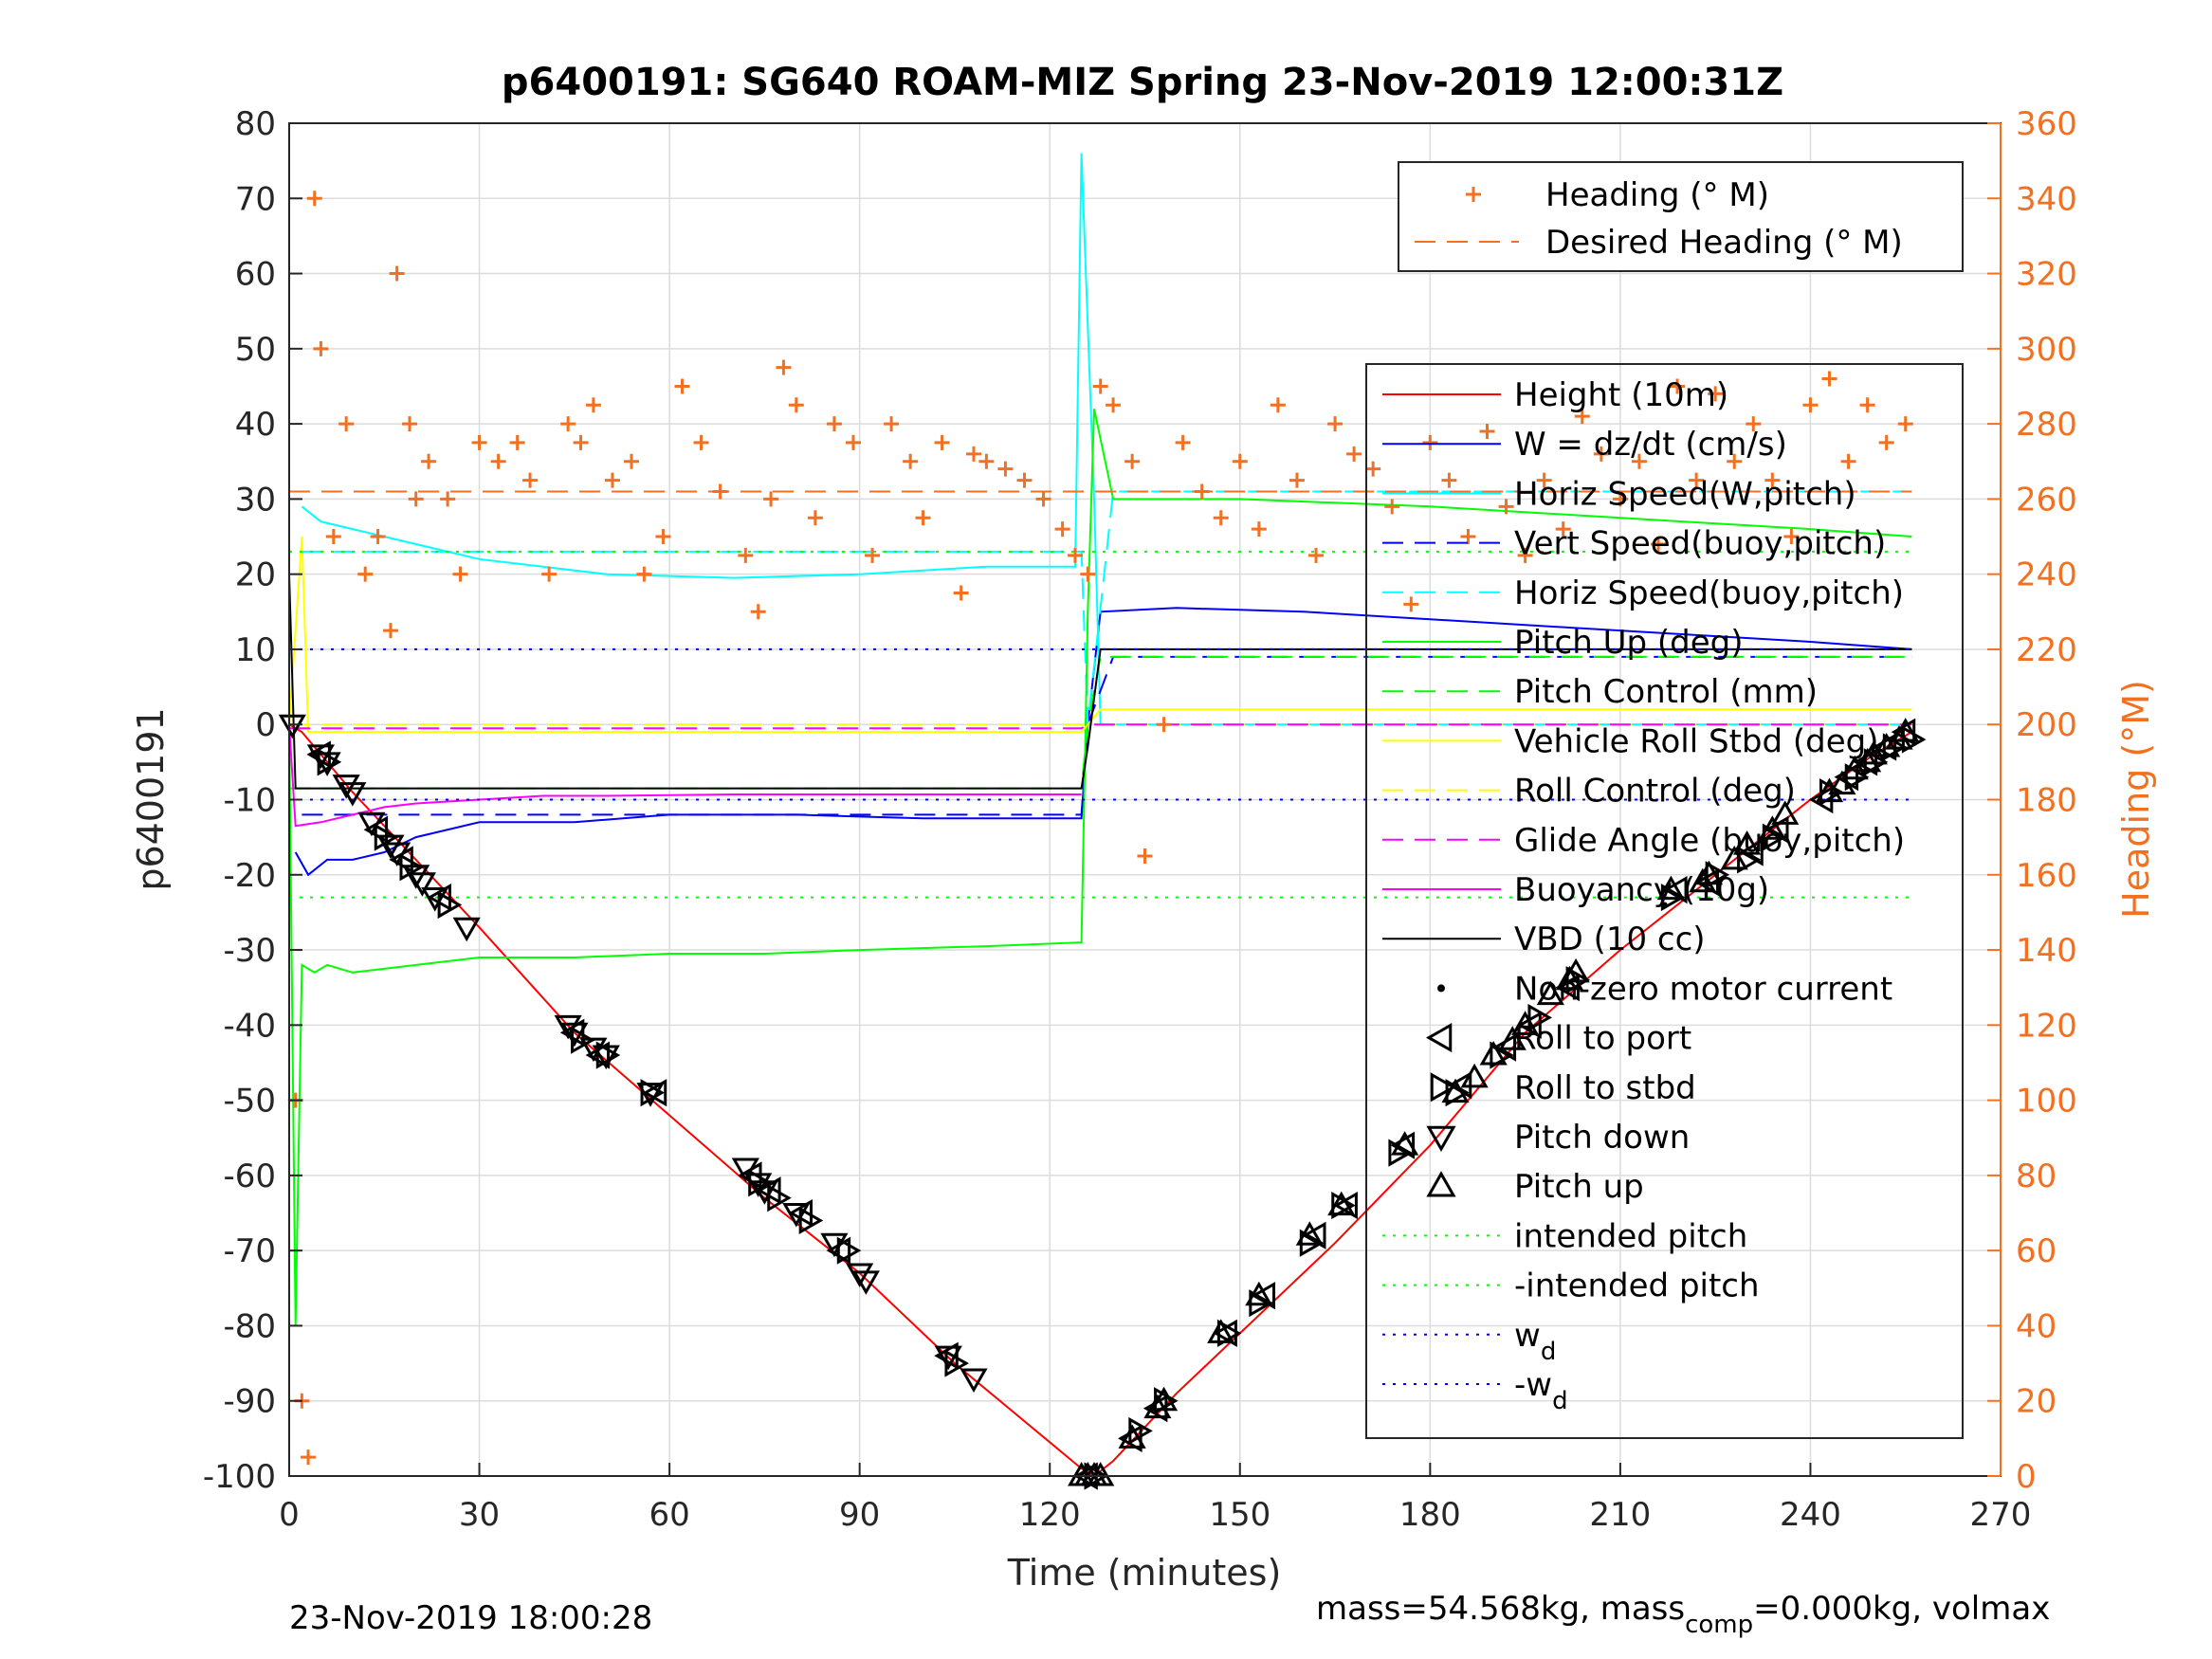  I want to click on series-vehicle-roll-stbd-deg, so click(1100, 635).